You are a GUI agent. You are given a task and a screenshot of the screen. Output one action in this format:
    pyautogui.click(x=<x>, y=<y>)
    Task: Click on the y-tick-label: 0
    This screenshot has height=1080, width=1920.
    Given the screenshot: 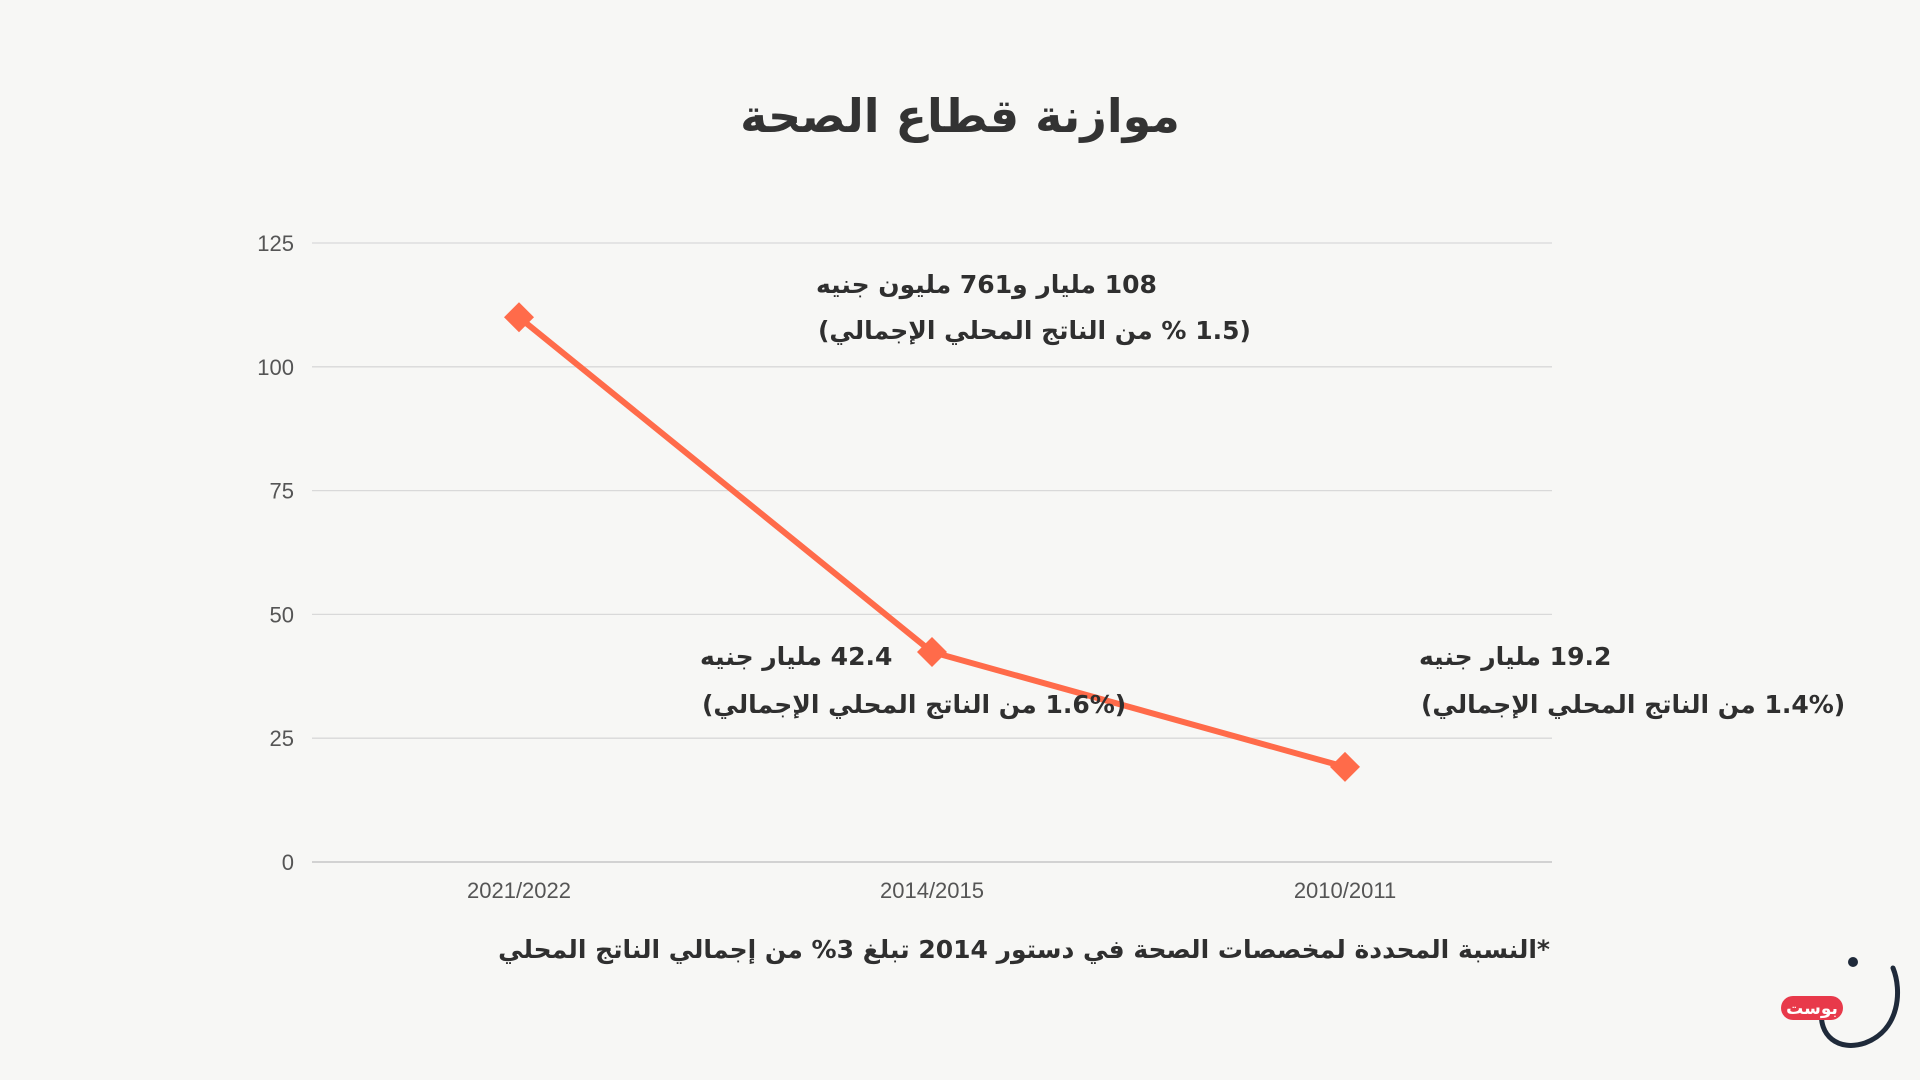 What is the action you would take?
    pyautogui.click(x=288, y=862)
    